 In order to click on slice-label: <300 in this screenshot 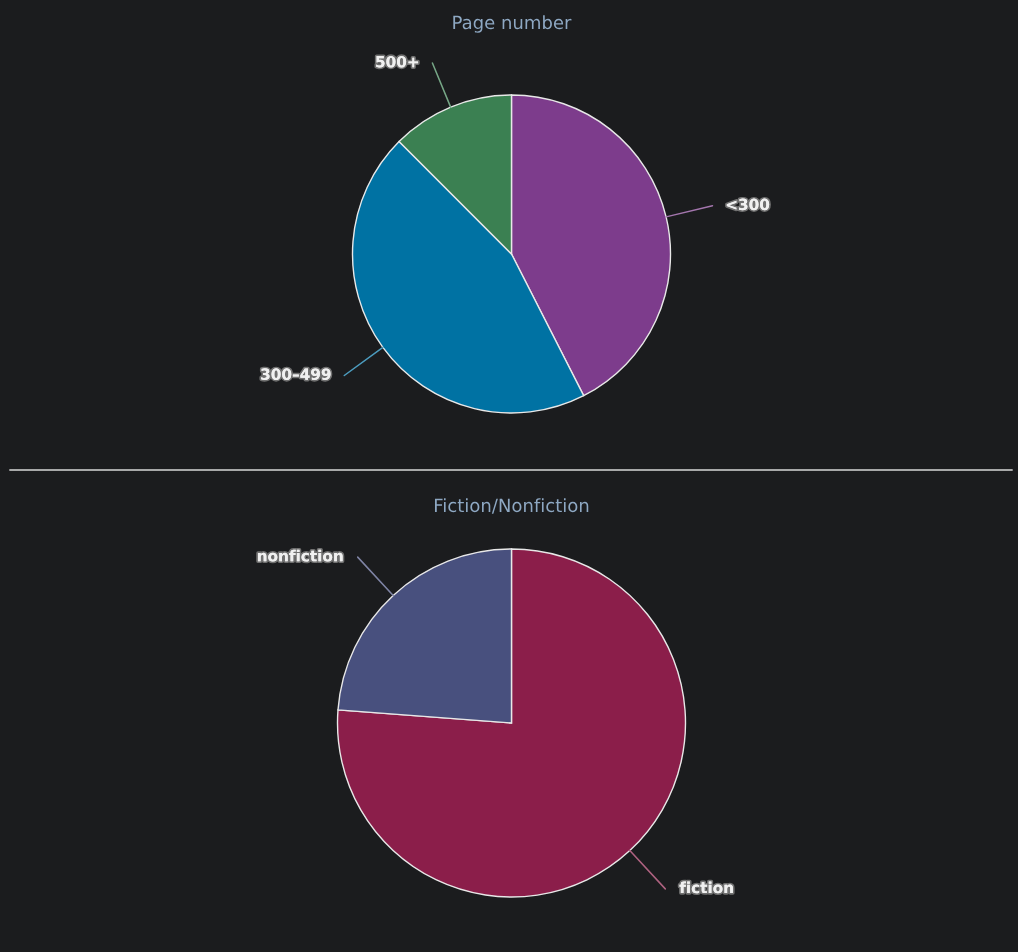, I will do `click(748, 204)`.